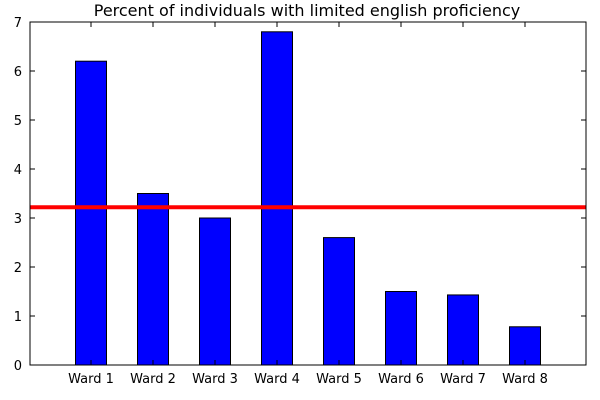 The height and width of the screenshot is (400, 600). I want to click on x-tick-label: Ward 7, so click(463, 379).